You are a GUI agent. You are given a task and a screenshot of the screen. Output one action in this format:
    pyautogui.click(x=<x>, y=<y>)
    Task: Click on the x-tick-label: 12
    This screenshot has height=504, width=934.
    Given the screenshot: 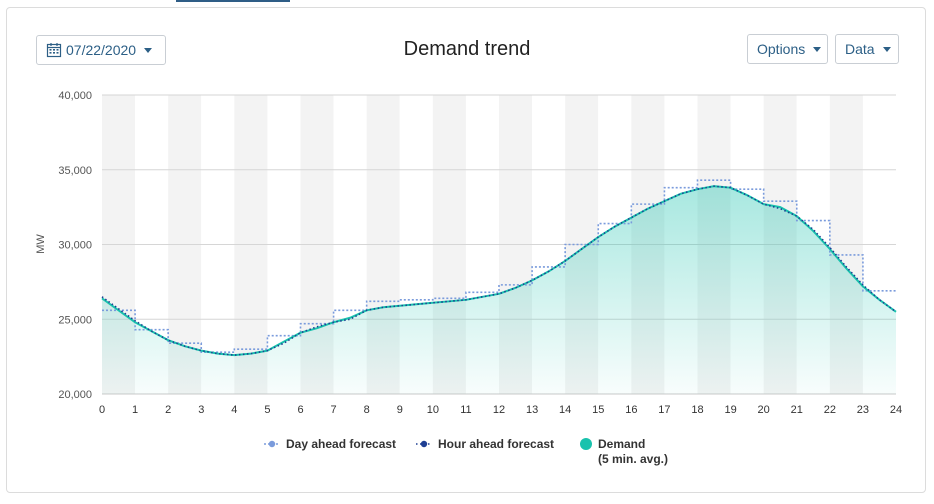 What is the action you would take?
    pyautogui.click(x=499, y=410)
    